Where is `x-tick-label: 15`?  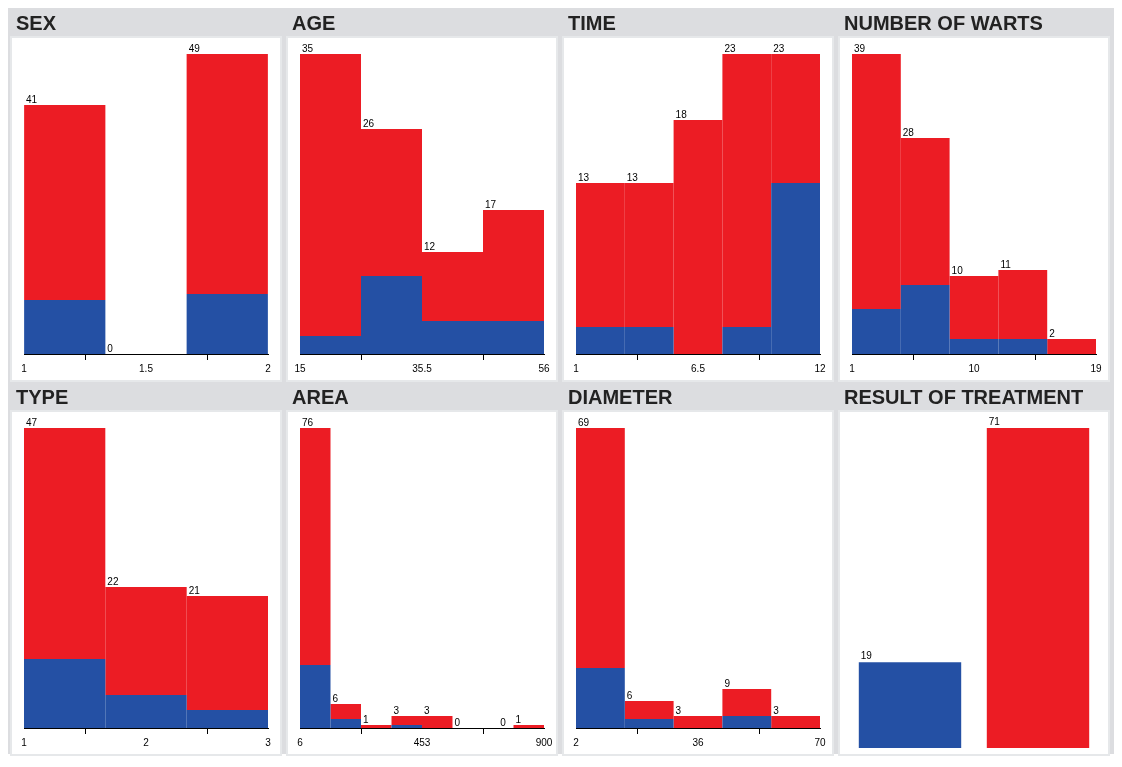 x-tick-label: 15 is located at coordinates (300, 368).